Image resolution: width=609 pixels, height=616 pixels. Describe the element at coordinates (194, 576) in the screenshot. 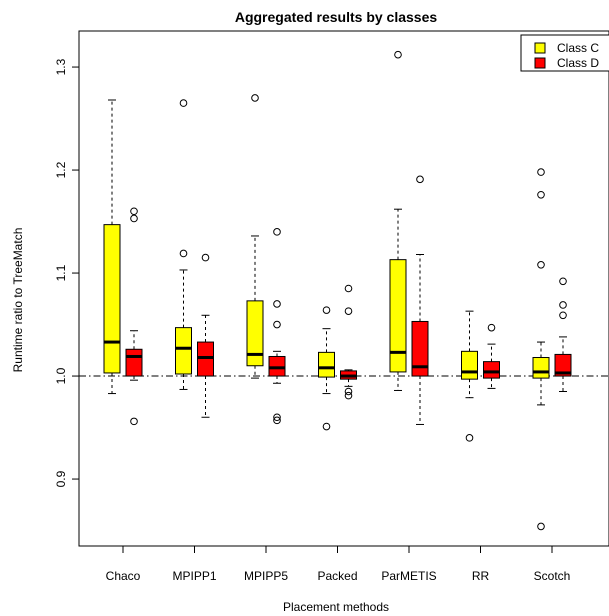

I see `x-tick-label: MPIPP1` at that location.